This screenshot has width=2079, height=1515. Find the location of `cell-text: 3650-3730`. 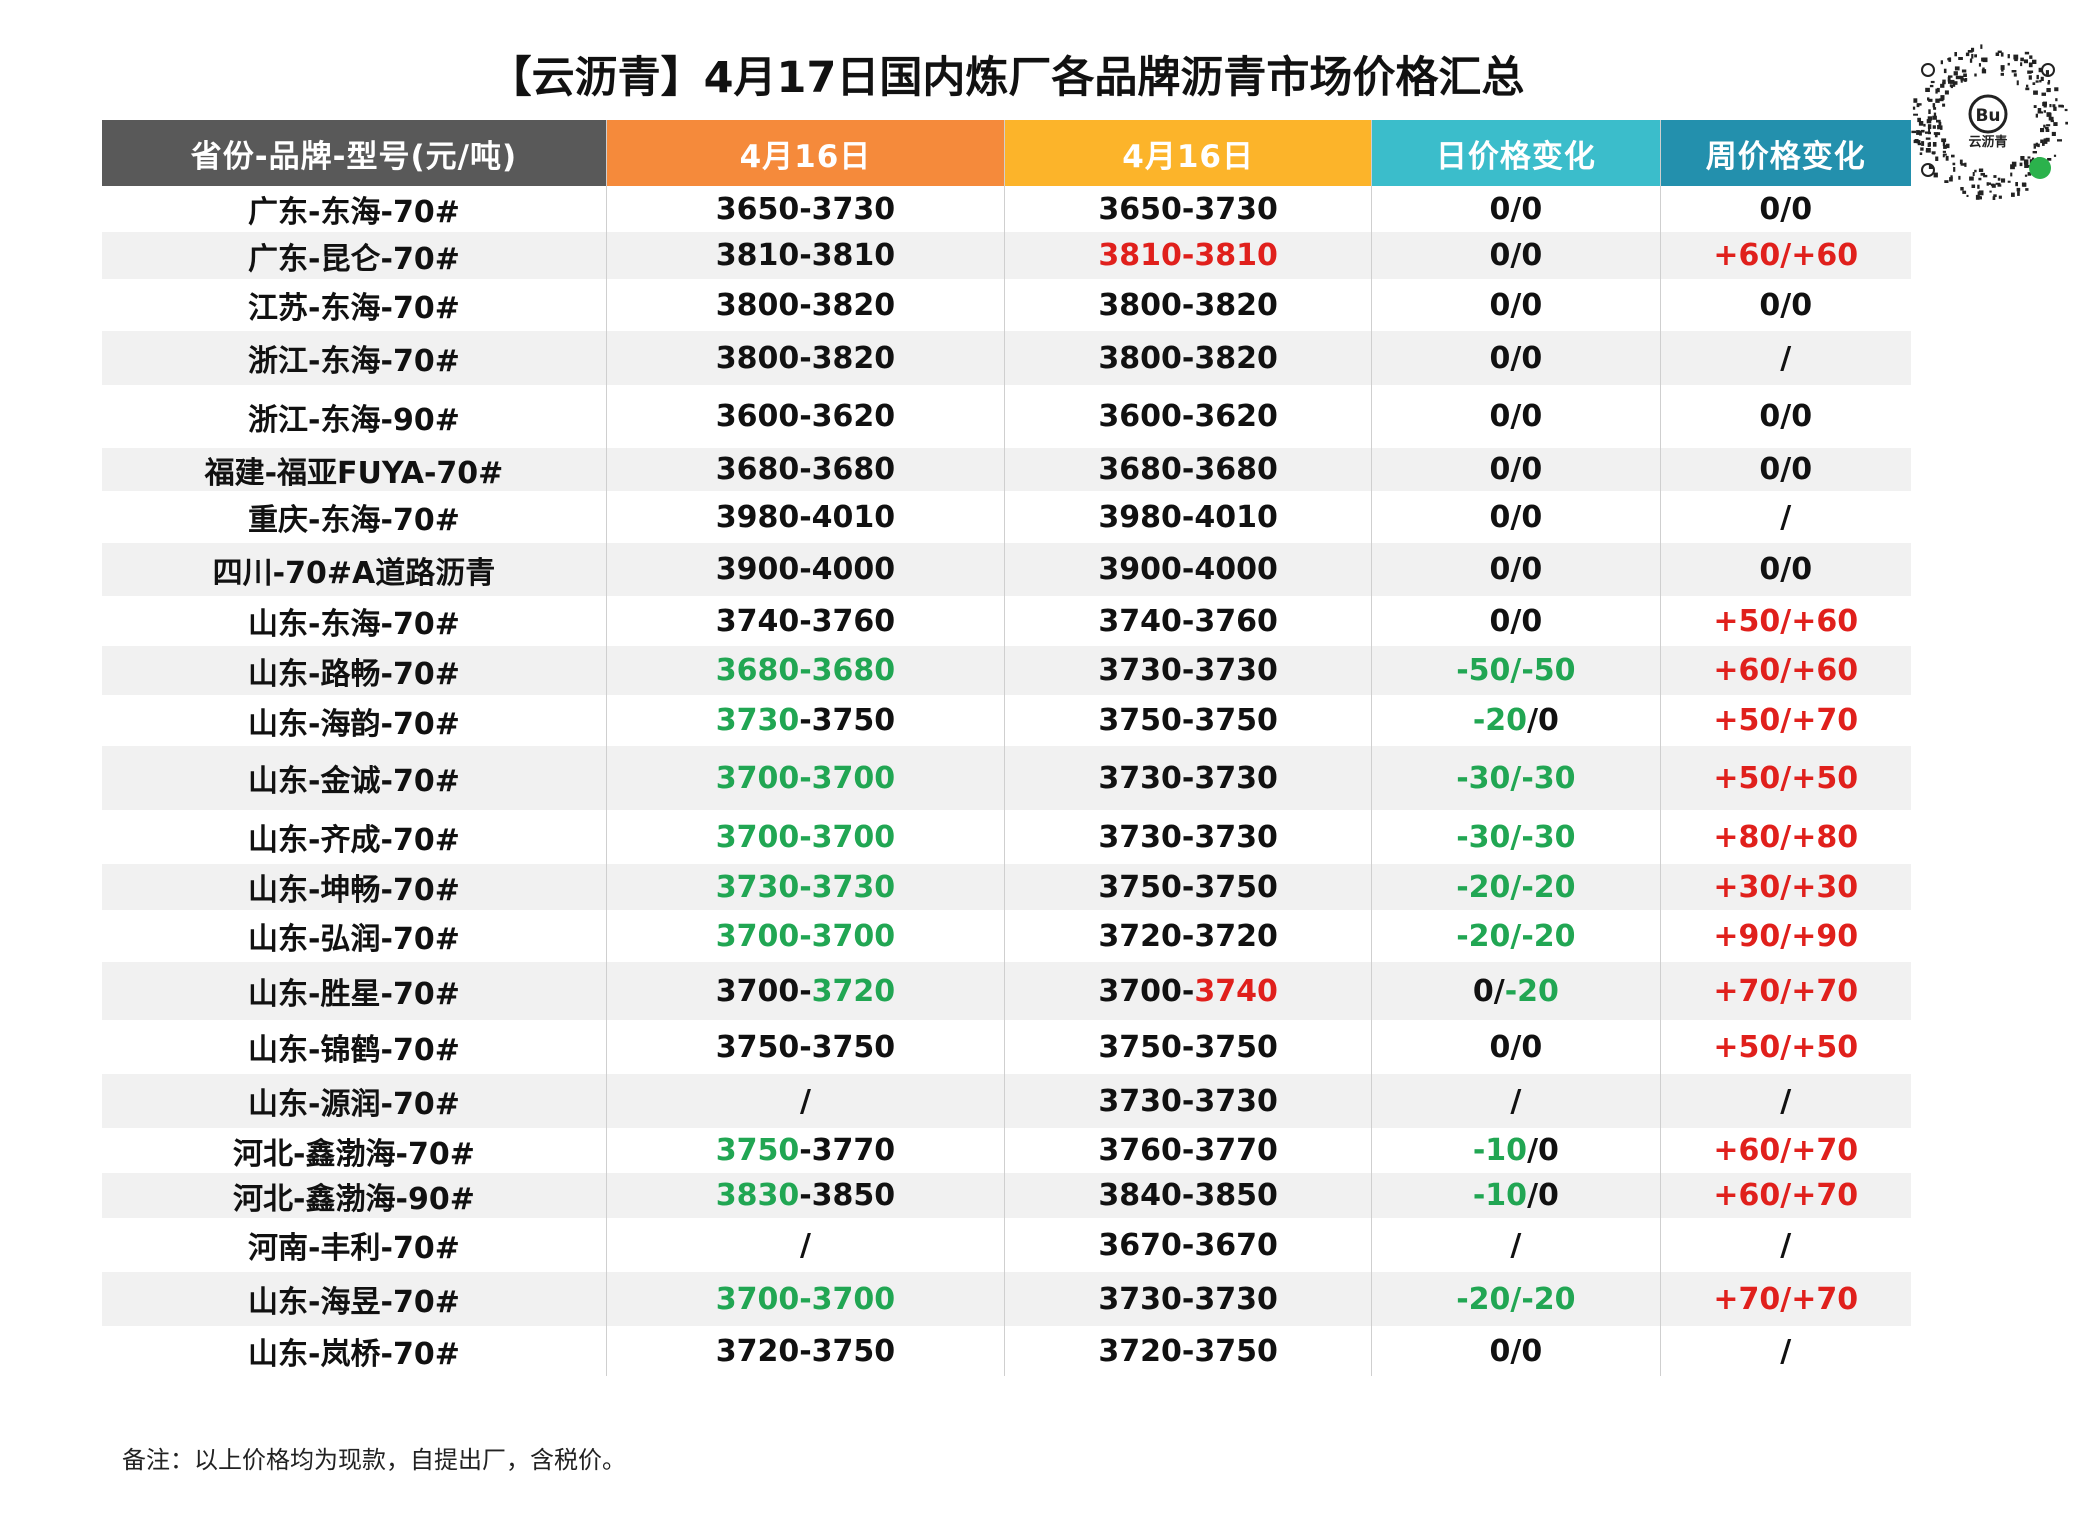

cell-text: 3650-3730 is located at coordinates (1188, 209).